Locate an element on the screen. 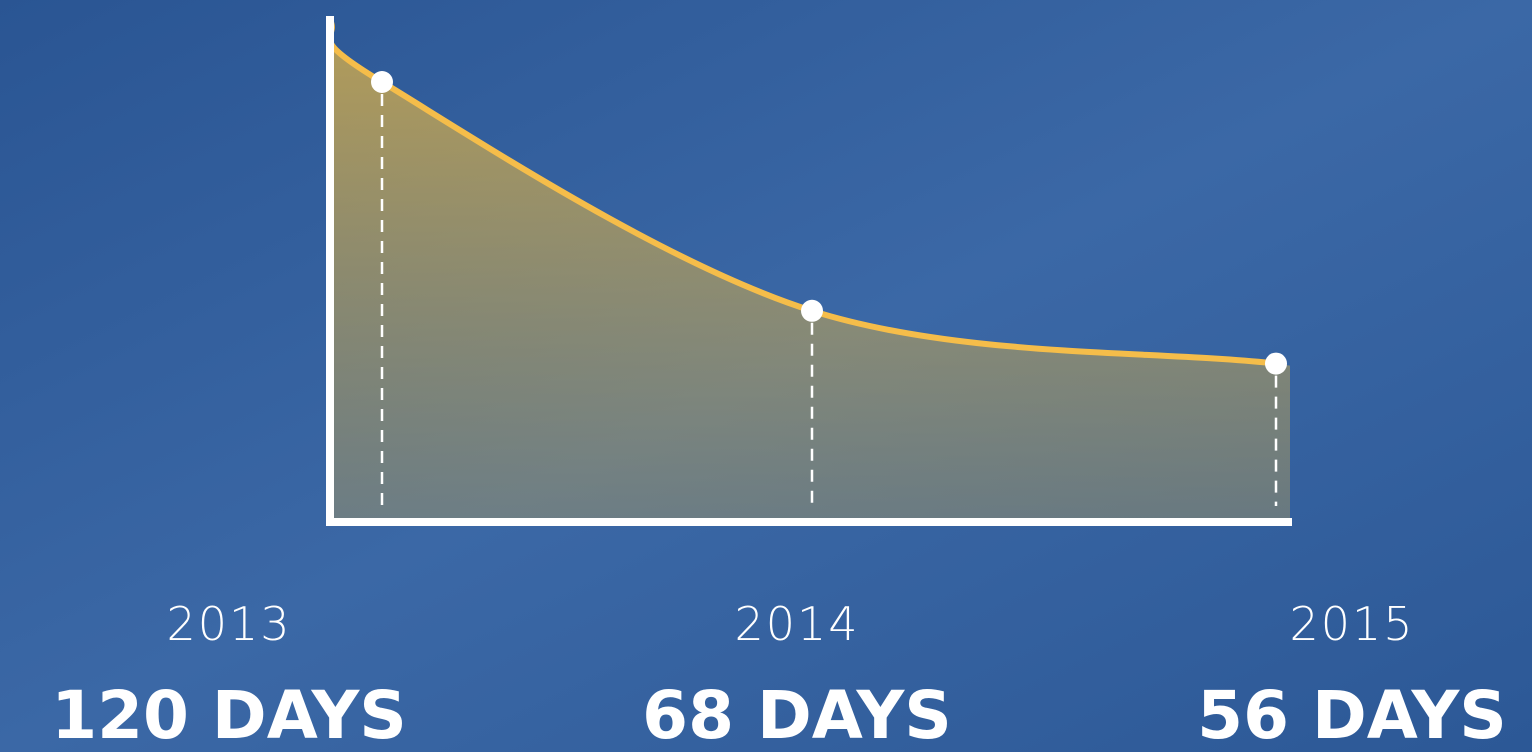  value-label: 56 DAYS is located at coordinates (1352, 714).